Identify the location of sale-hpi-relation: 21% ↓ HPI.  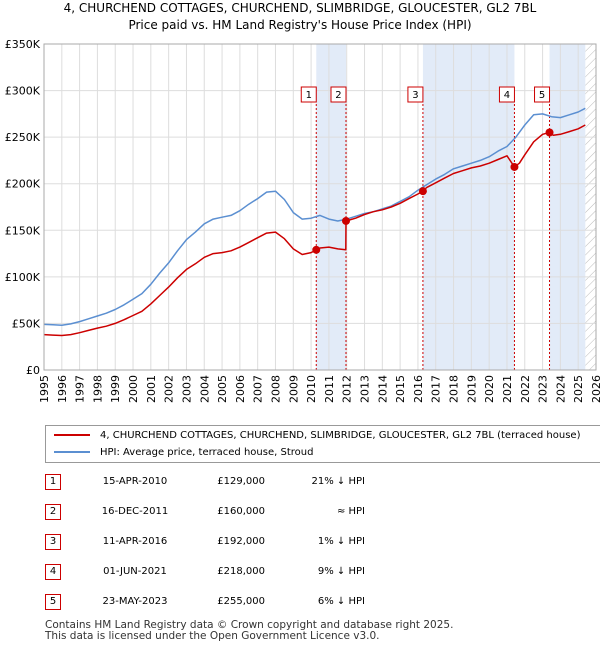
(338, 481).